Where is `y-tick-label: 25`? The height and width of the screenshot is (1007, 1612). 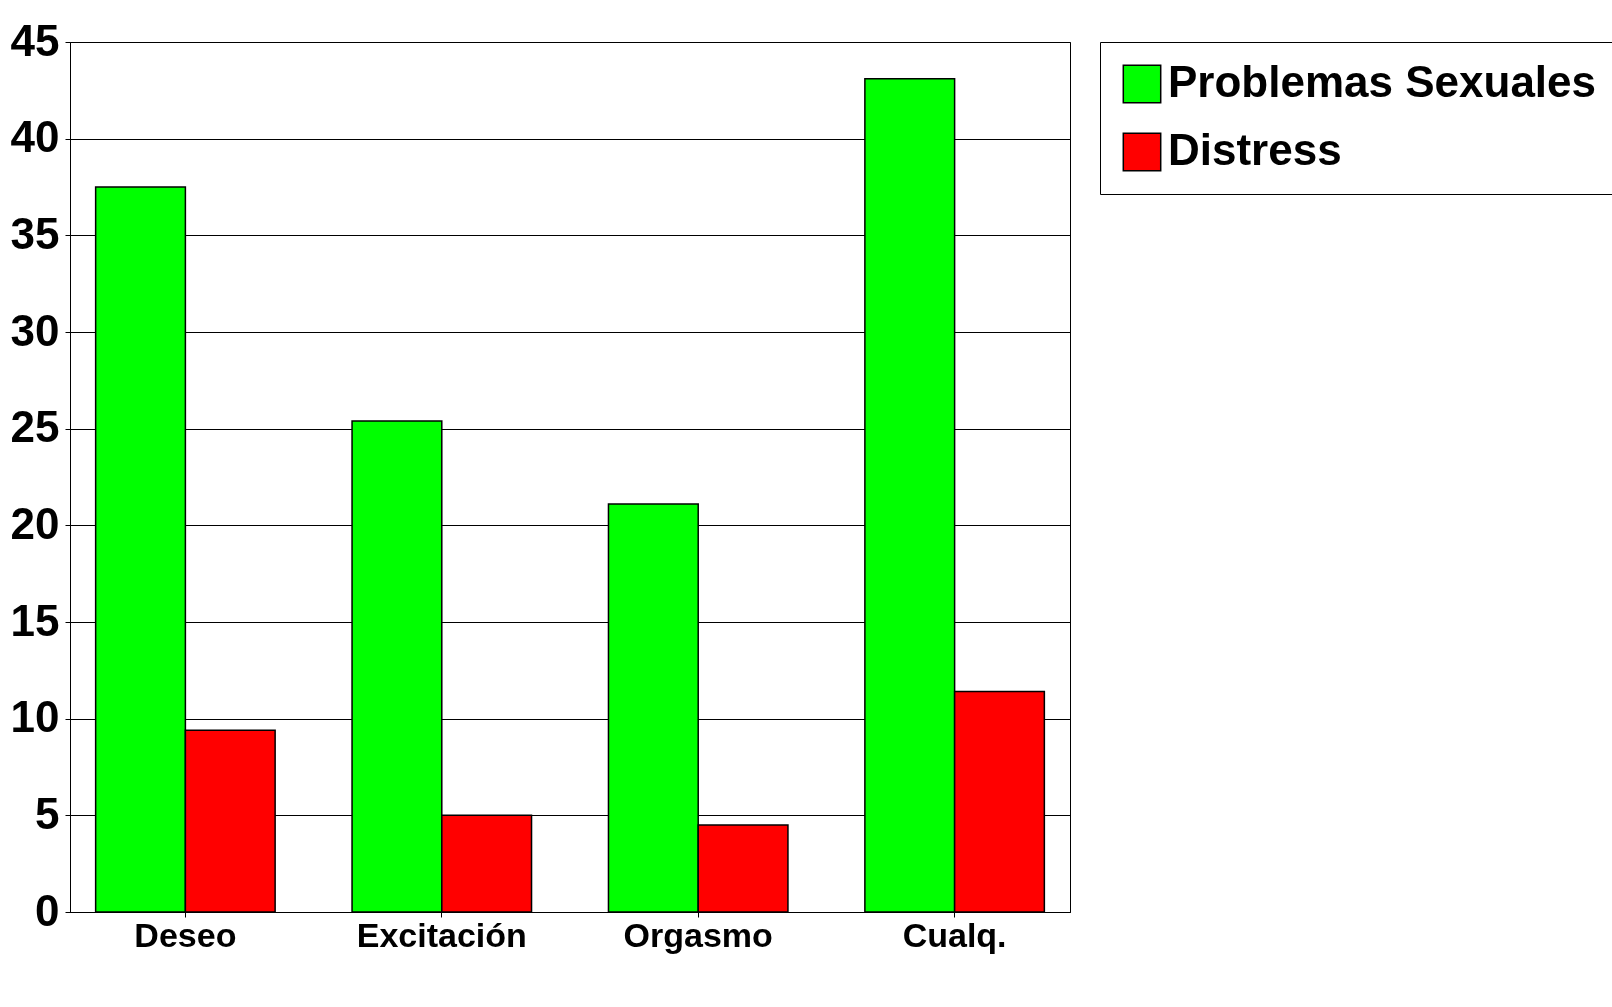 y-tick-label: 25 is located at coordinates (35, 427).